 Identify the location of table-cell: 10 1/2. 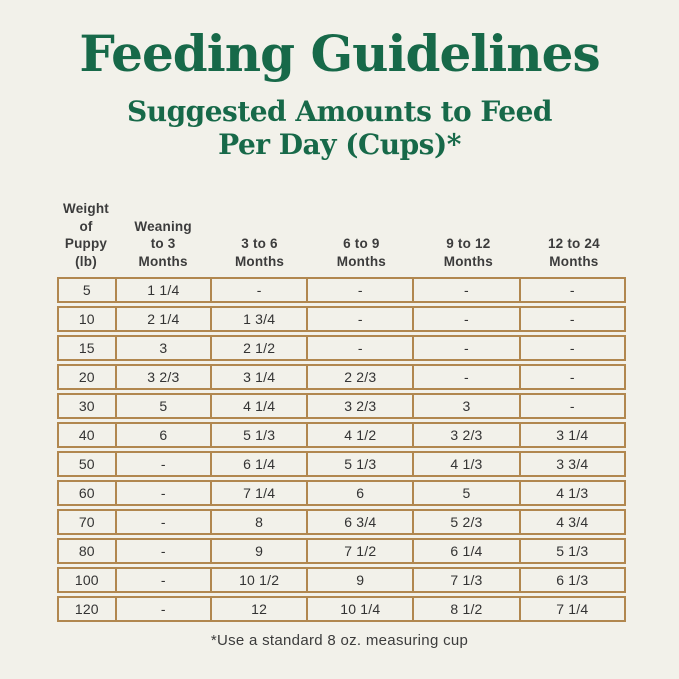
(260, 580).